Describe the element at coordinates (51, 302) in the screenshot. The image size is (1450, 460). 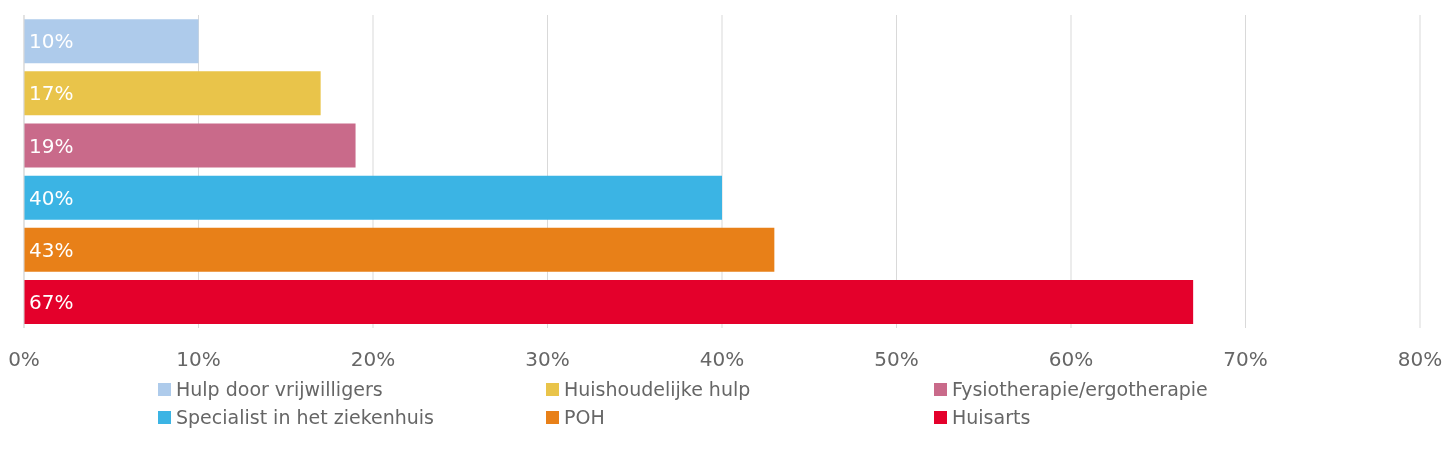
I see `data-label: 67%` at that location.